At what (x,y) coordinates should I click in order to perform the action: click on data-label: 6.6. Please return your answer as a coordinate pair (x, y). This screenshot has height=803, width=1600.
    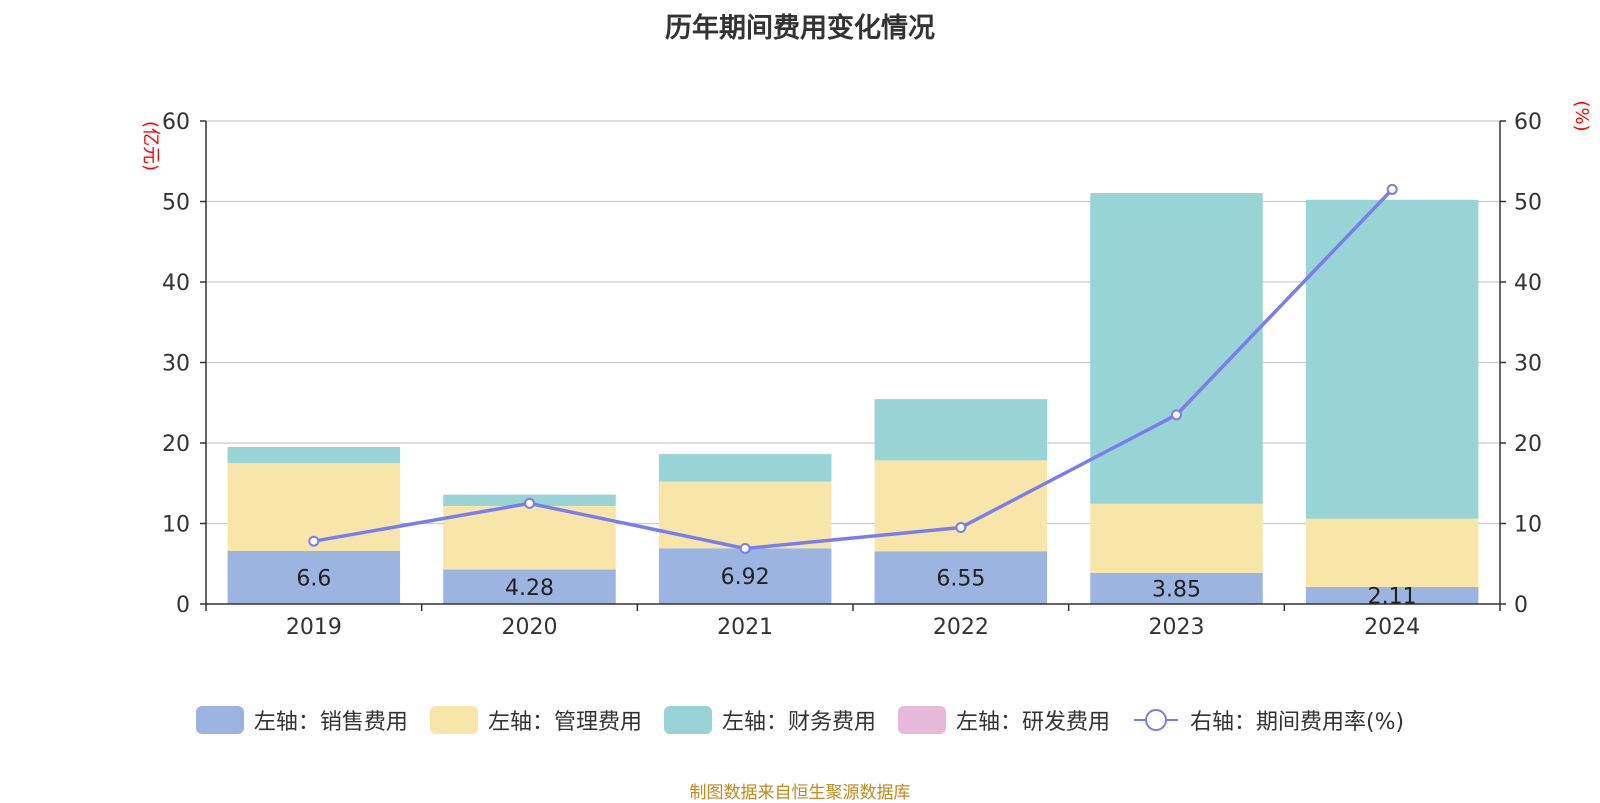
    Looking at the image, I should click on (313, 578).